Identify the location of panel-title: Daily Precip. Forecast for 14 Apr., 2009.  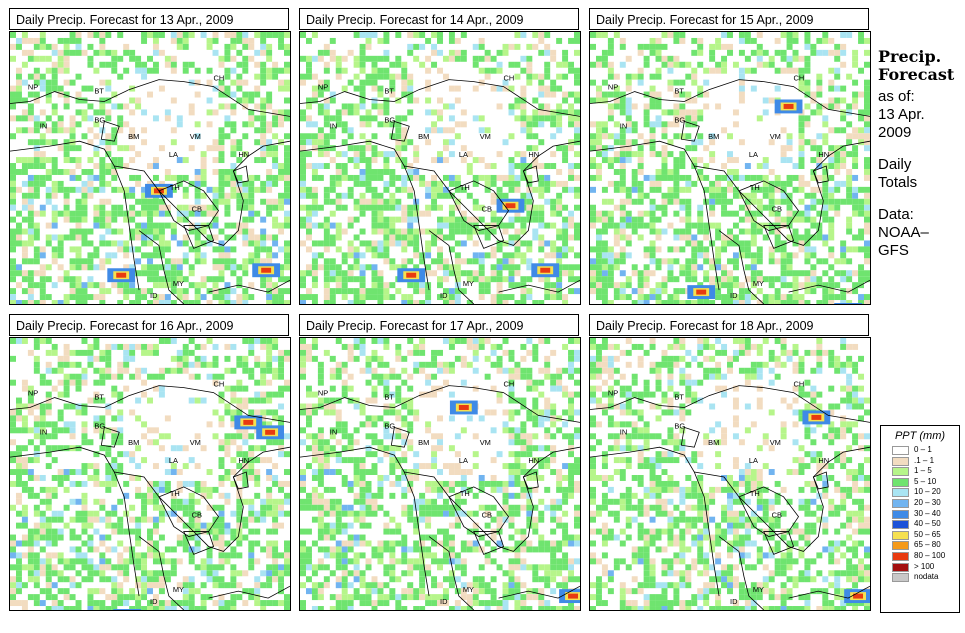
(439, 19).